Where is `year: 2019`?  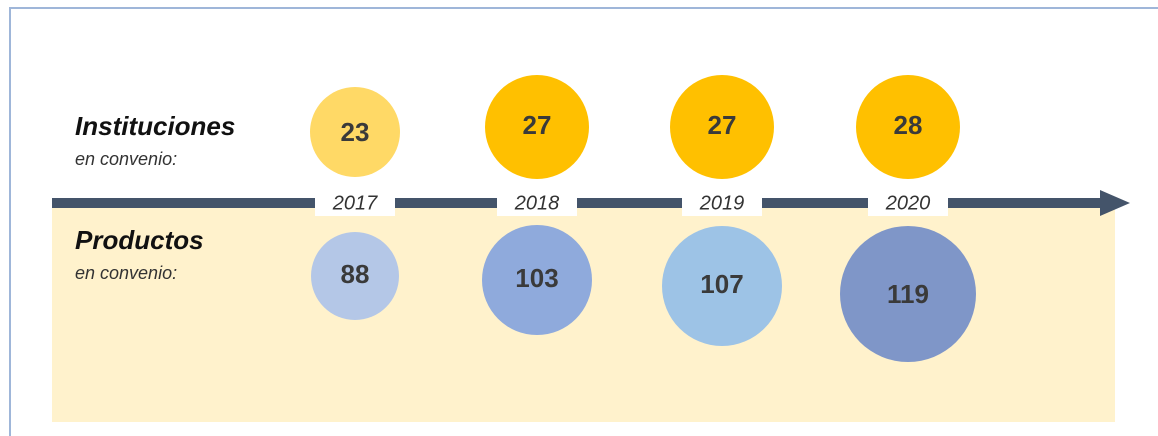
year: 2019 is located at coordinates (722, 203).